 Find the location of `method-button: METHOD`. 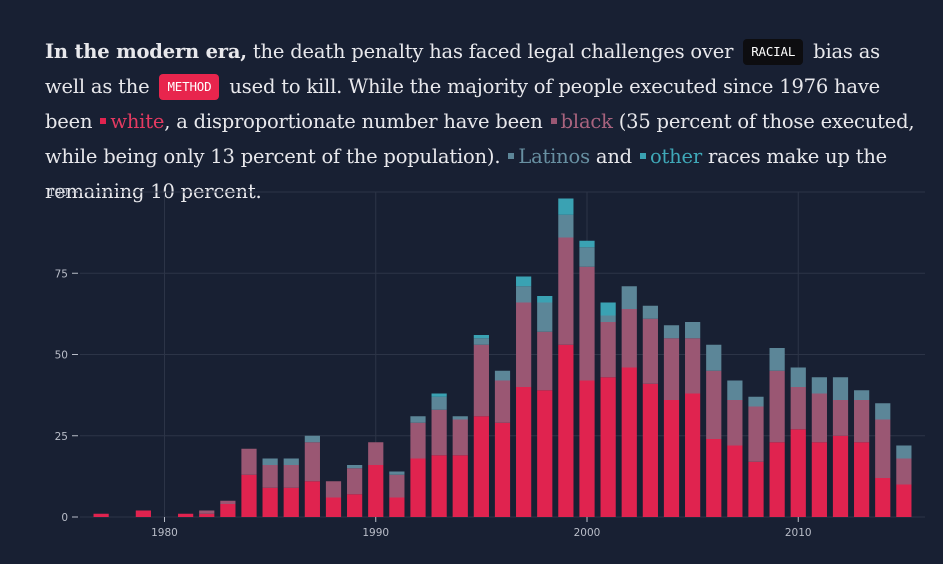

method-button: METHOD is located at coordinates (189, 86).